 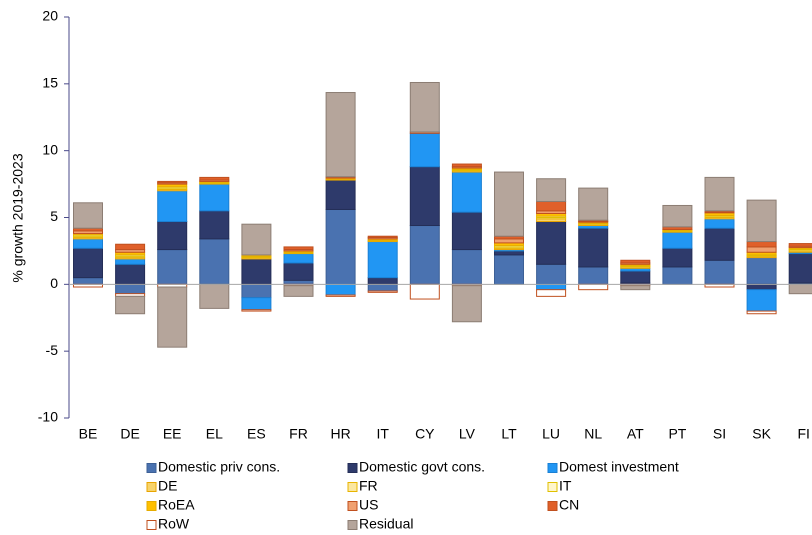 What do you see at coordinates (48, 417) in the screenshot?
I see `y-tick-label: -10` at bounding box center [48, 417].